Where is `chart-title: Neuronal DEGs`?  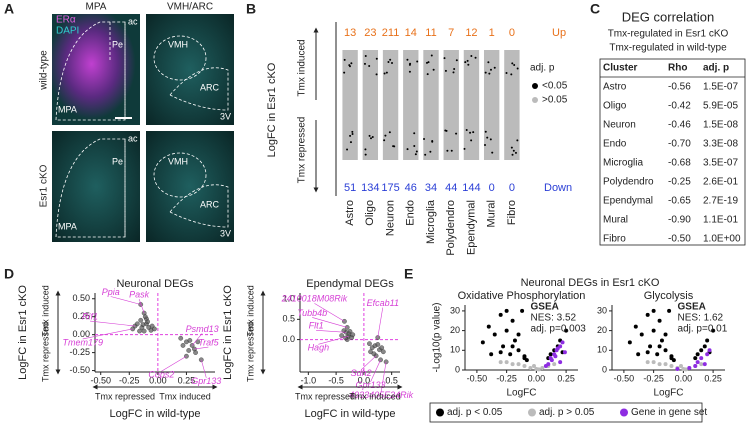 chart-title: Neuronal DEGs is located at coordinates (155, 284).